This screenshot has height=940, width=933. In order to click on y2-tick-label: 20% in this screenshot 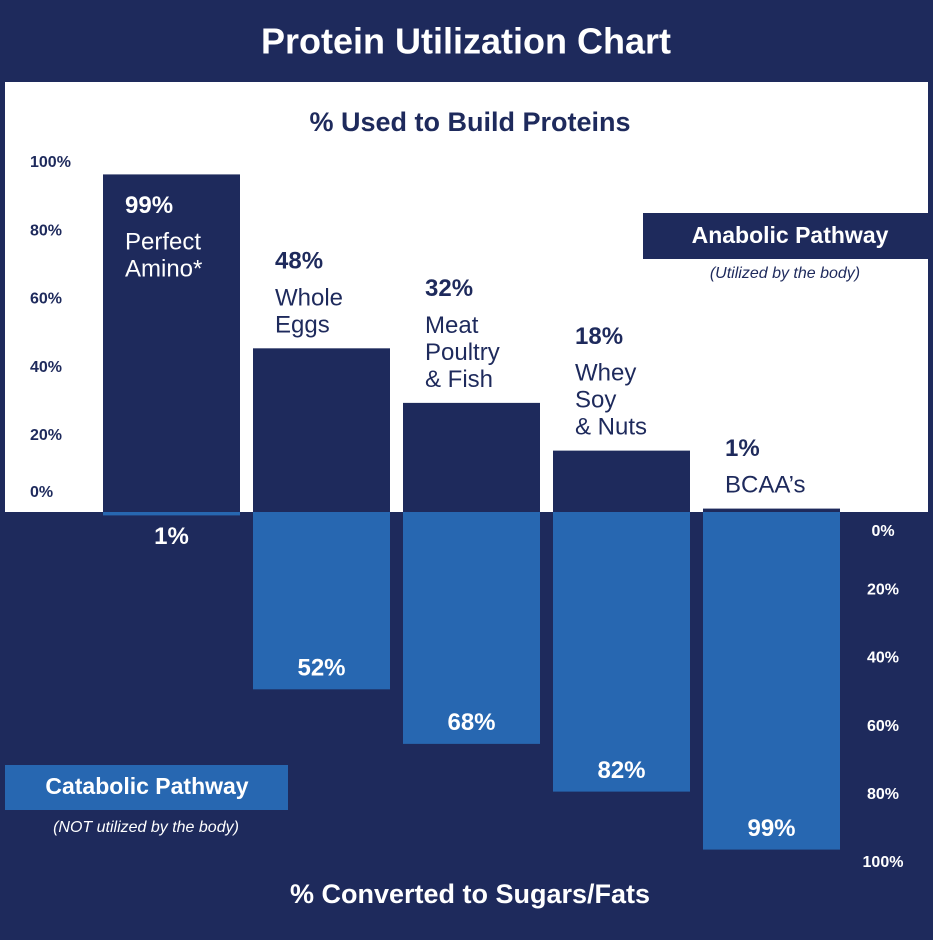, I will do `click(883, 589)`.